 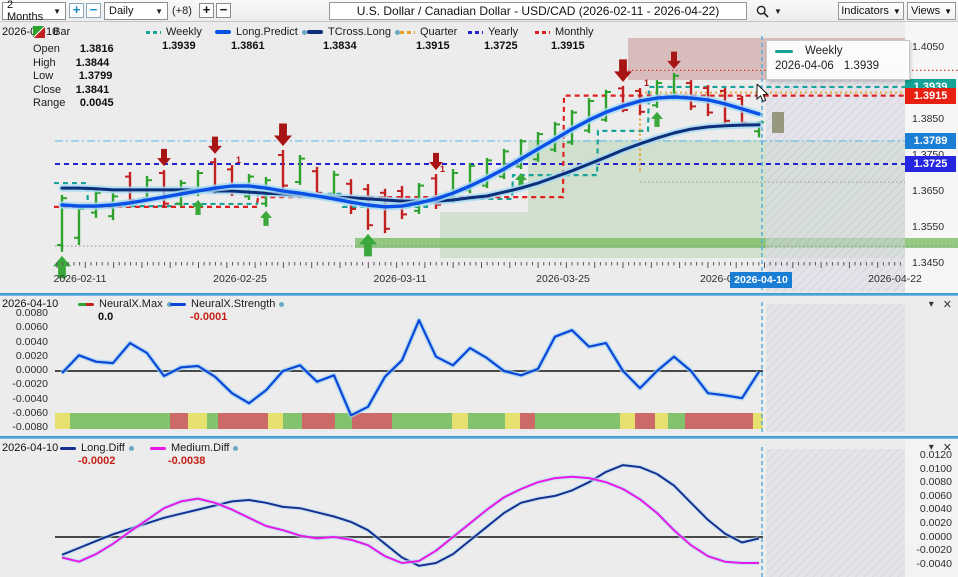 I want to click on ohlc-value: 1.3844, so click(x=92, y=62).